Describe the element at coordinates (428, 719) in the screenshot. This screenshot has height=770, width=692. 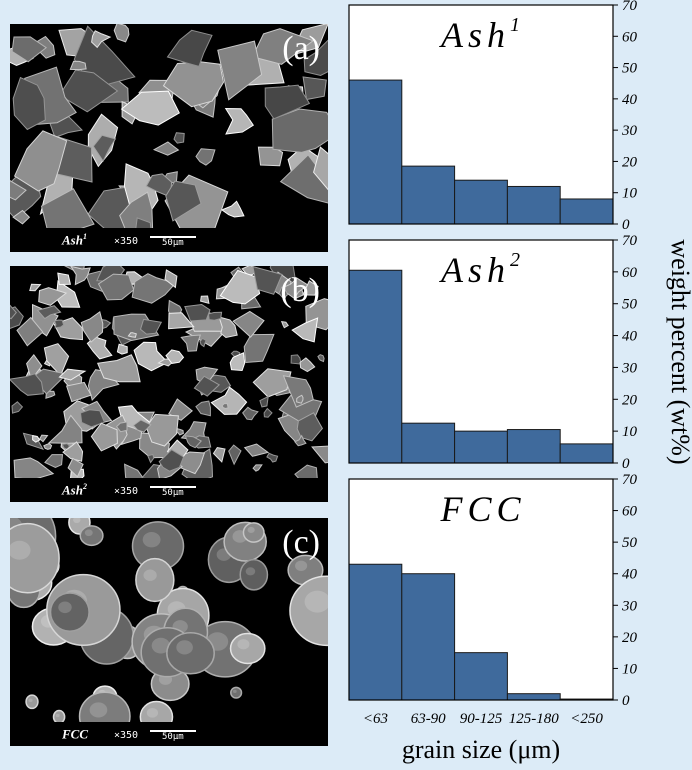
I see `x-tick-label: 63-90` at that location.